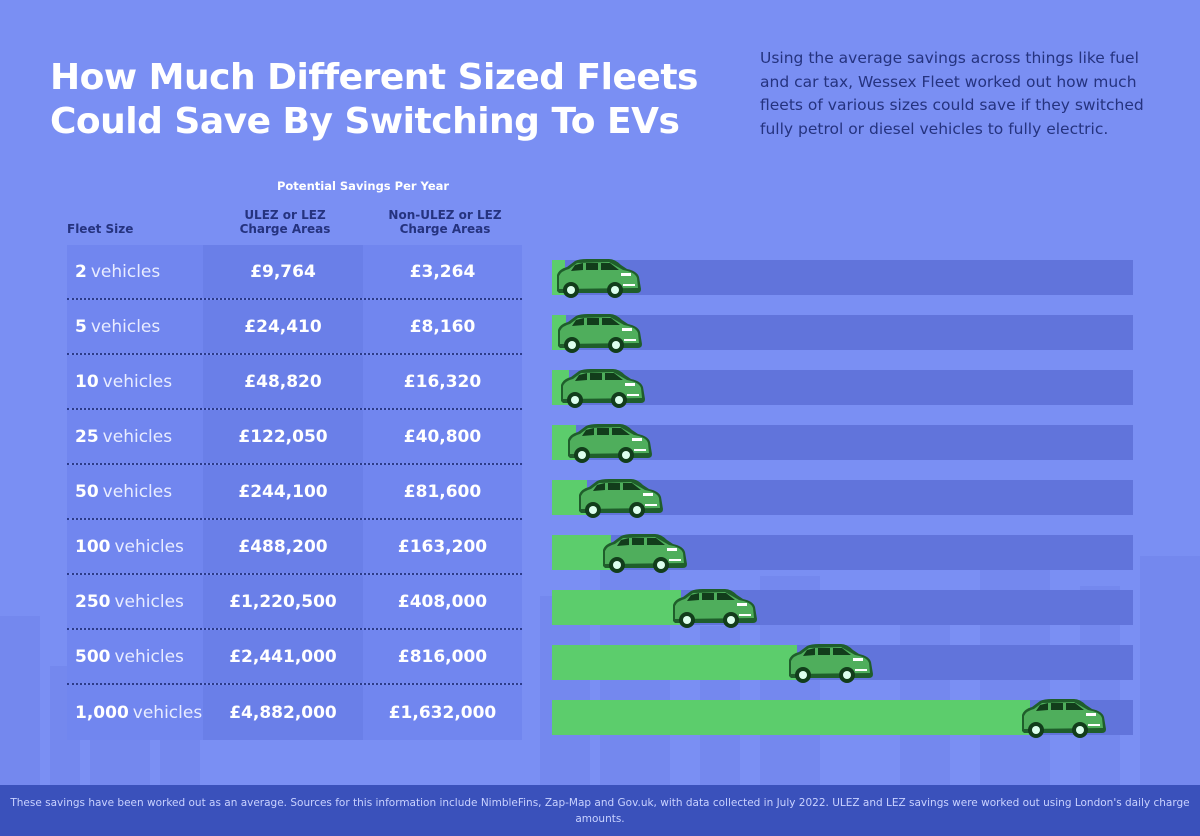 The height and width of the screenshot is (836, 1200). Describe the element at coordinates (102, 712) in the screenshot. I see `fleet-size-value: 1,000` at that location.